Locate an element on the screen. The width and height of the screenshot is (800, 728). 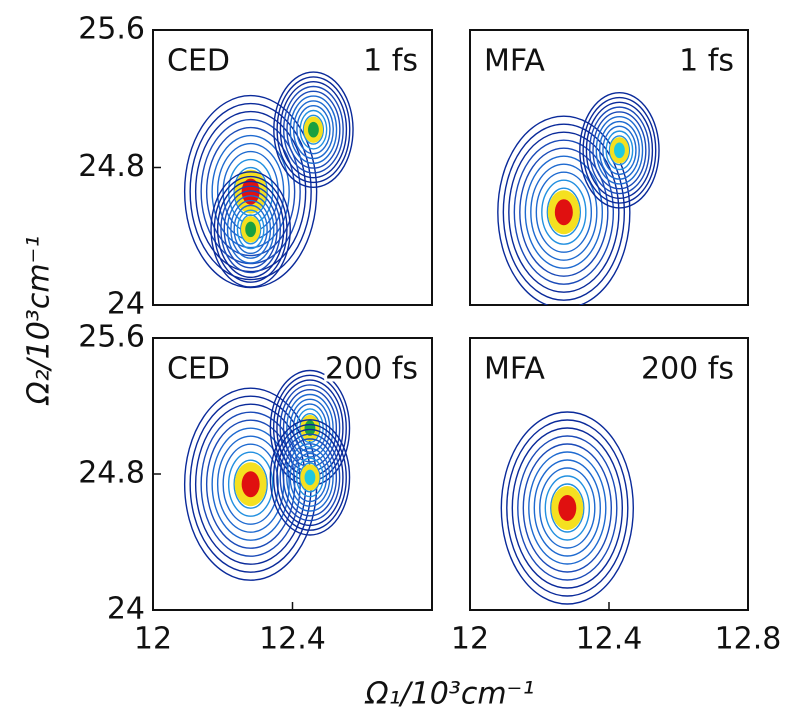
panel-frame is located at coordinates (609, 474).